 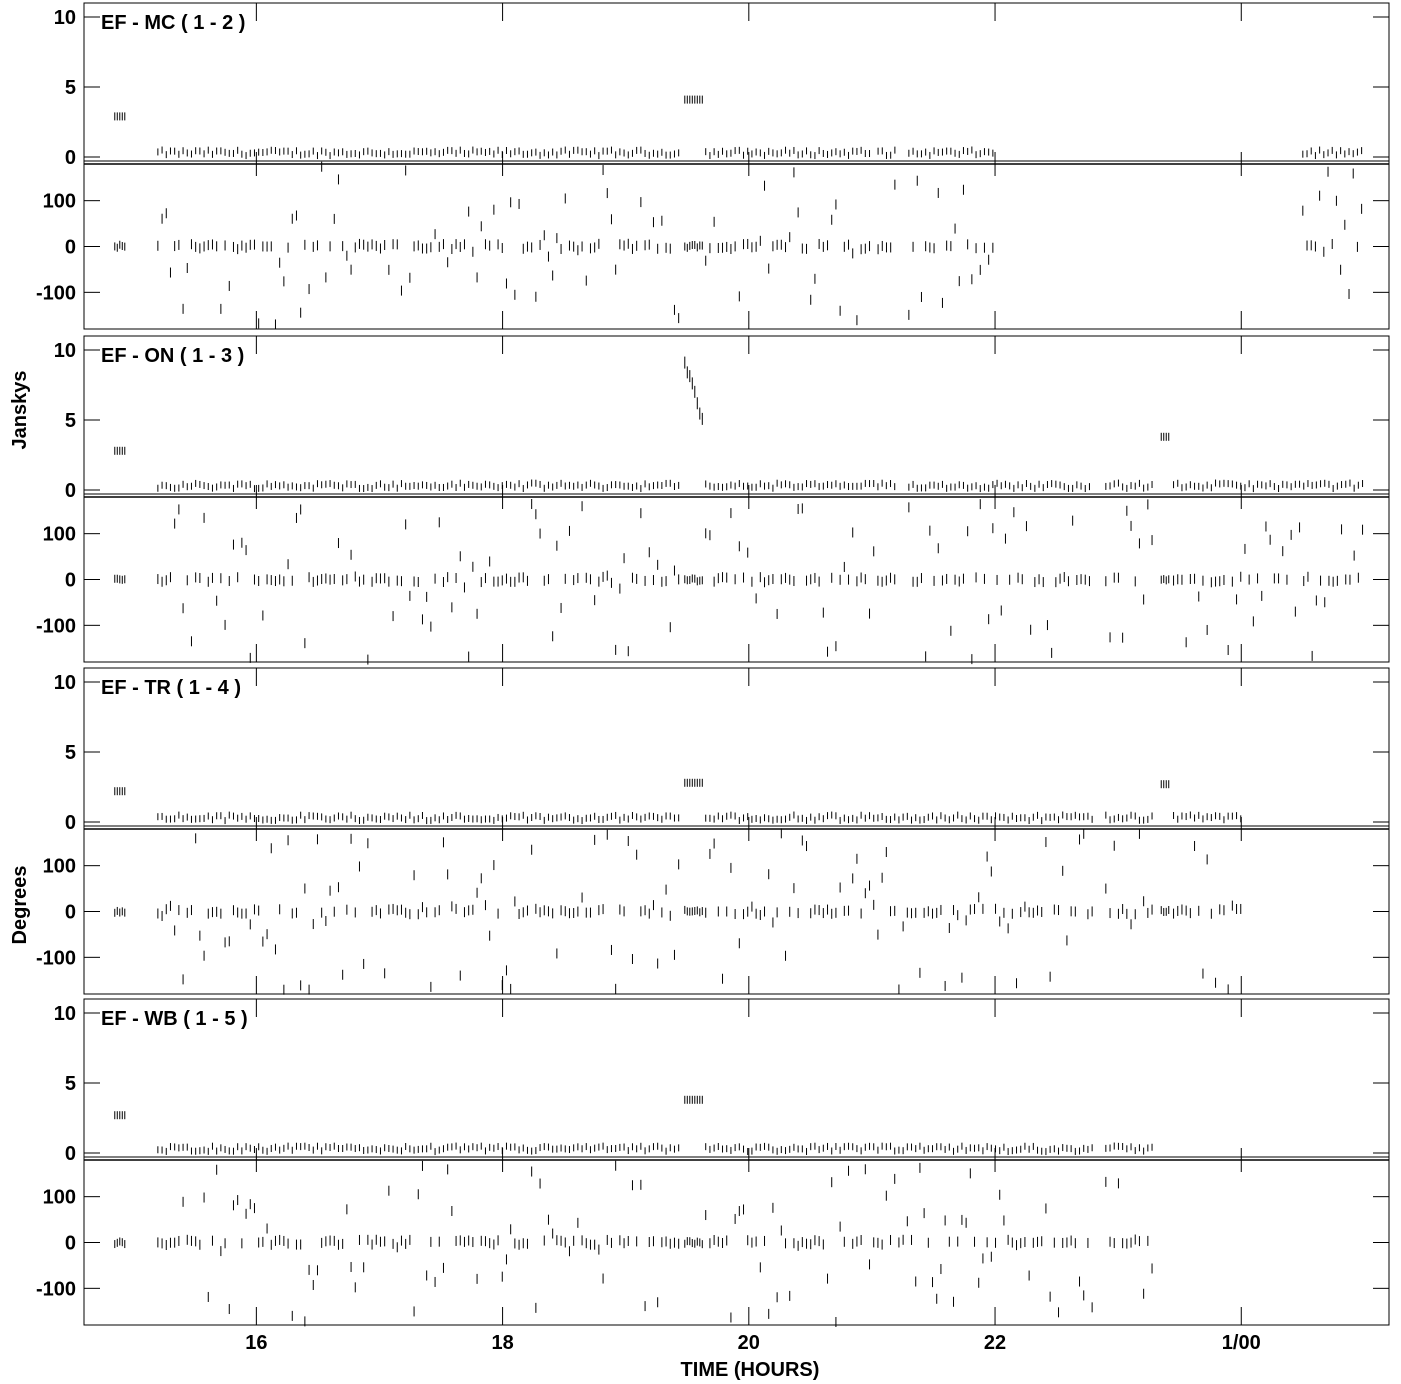 What do you see at coordinates (1241, 1343) in the screenshot?
I see `x-tick-label: 1/00` at bounding box center [1241, 1343].